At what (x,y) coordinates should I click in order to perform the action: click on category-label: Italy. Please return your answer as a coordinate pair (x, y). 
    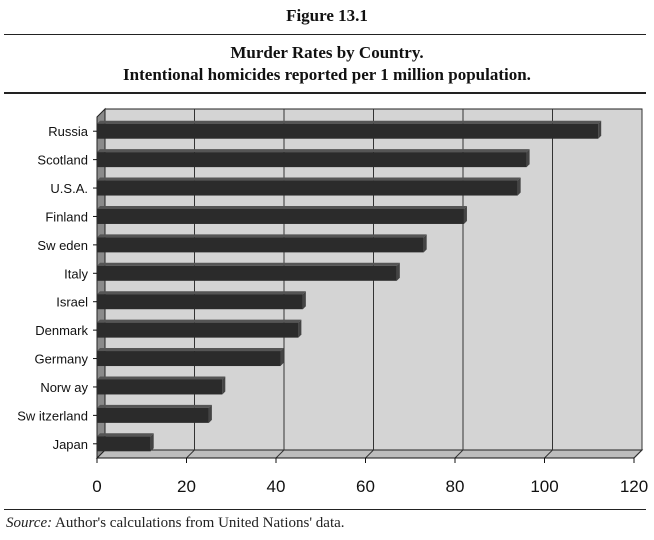
    Looking at the image, I should click on (76, 273).